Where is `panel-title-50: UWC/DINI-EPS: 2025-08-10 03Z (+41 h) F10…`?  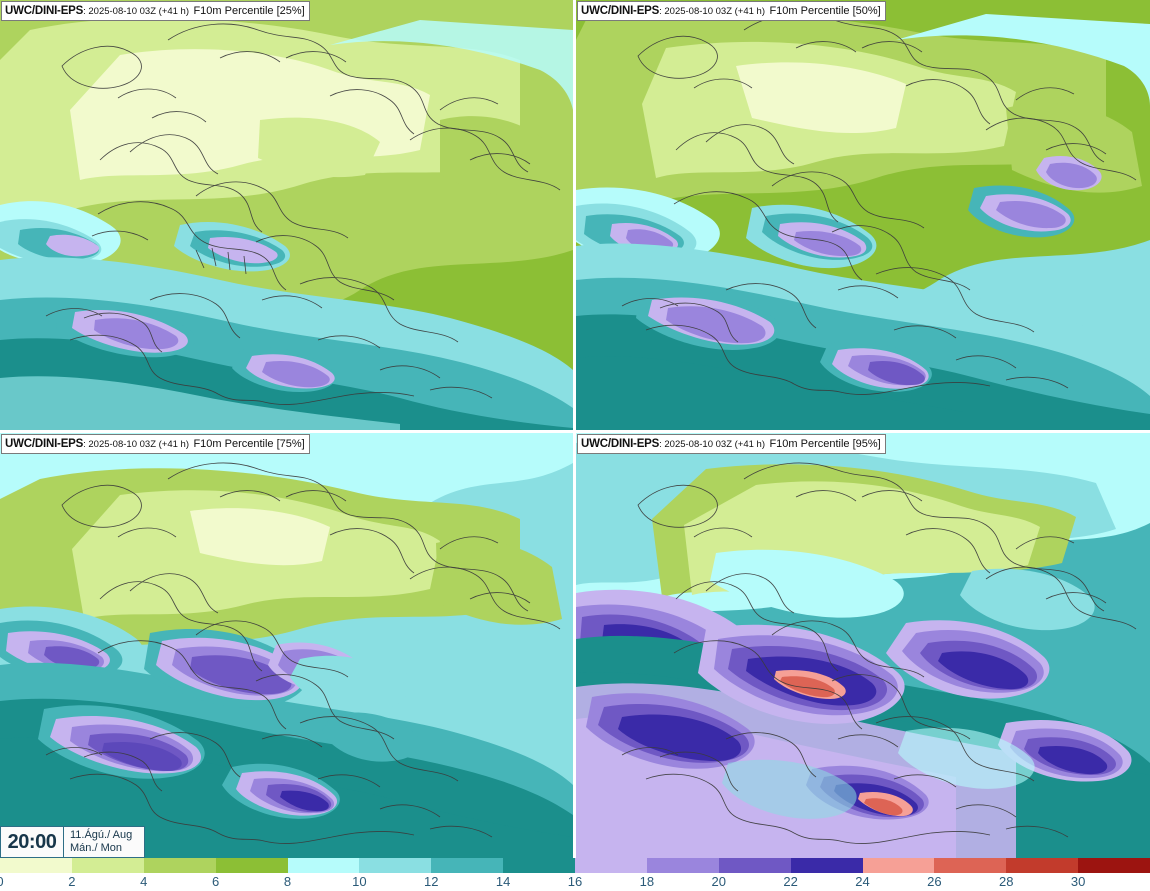 panel-title-50: UWC/DINI-EPS: 2025-08-10 03Z (+41 h) F10… is located at coordinates (731, 11).